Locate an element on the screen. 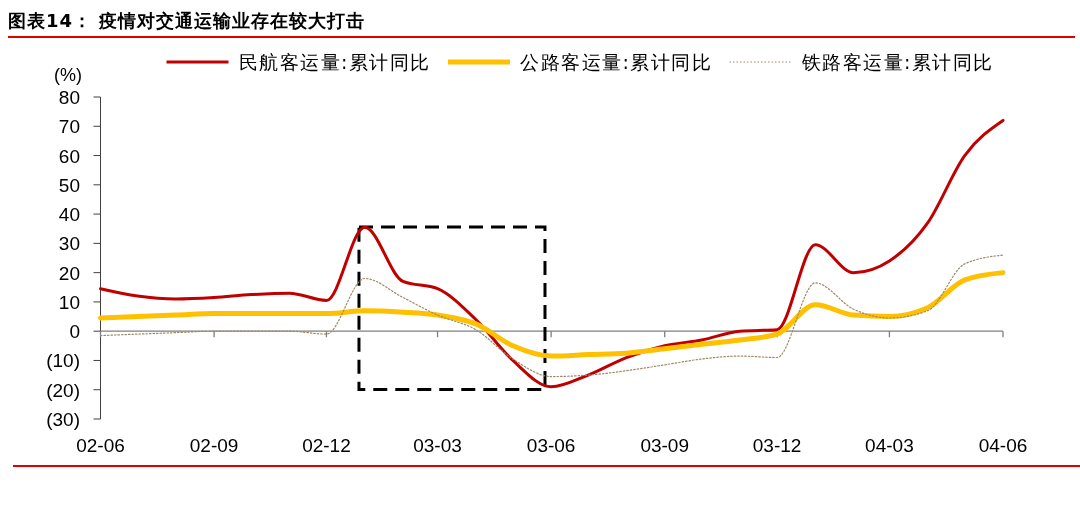 The width and height of the screenshot is (1080, 510). x-tick-label: 03-12 is located at coordinates (777, 445).